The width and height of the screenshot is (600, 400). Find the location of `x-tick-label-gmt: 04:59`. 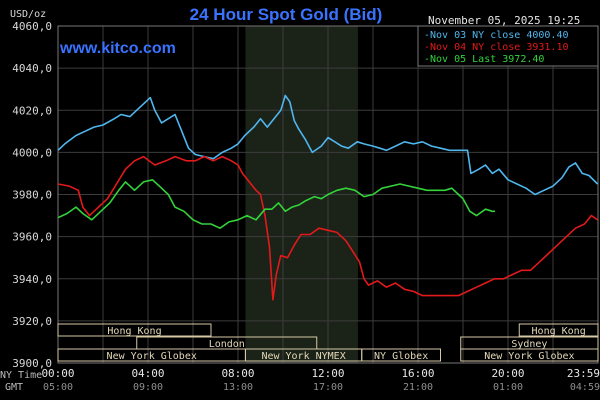

x-tick-label-gmt: 04:59 is located at coordinates (585, 387).